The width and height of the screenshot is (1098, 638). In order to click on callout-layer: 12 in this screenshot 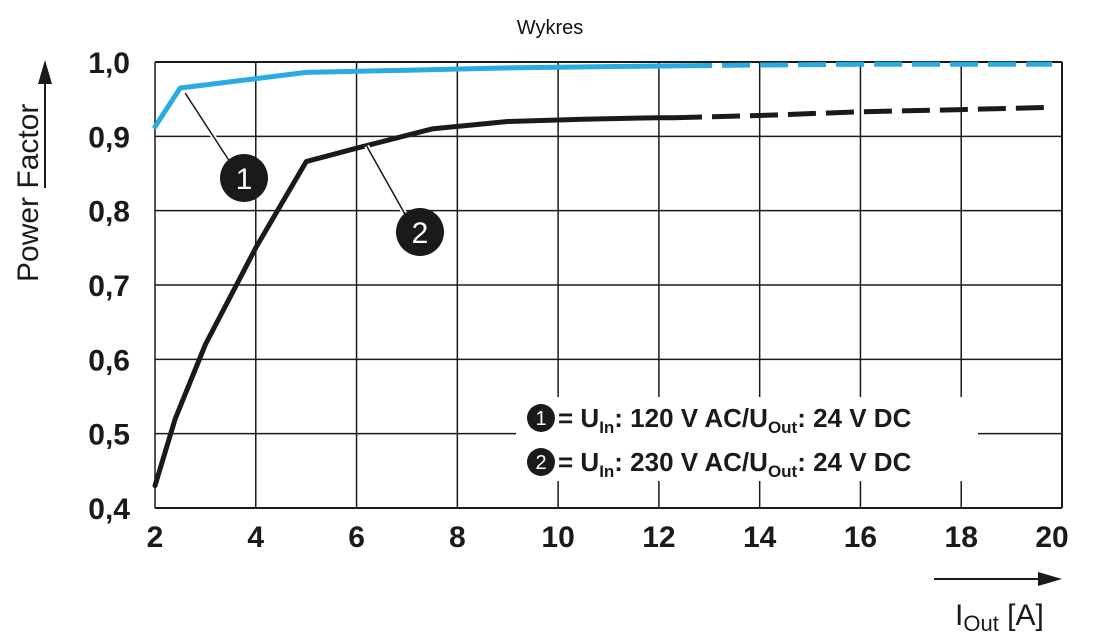, I will do `click(313, 173)`.